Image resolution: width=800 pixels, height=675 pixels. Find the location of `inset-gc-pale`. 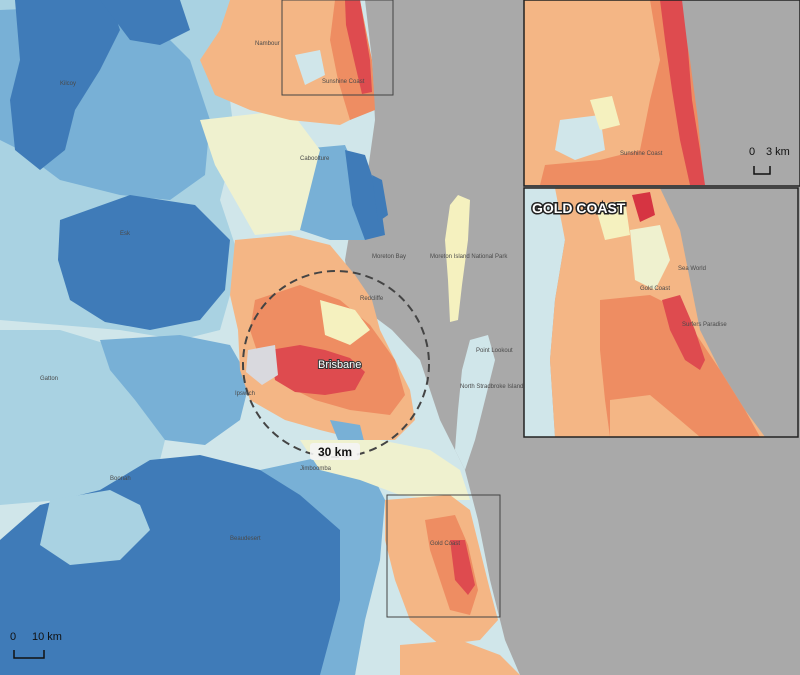

inset-gc-pale is located at coordinates (650, 257).